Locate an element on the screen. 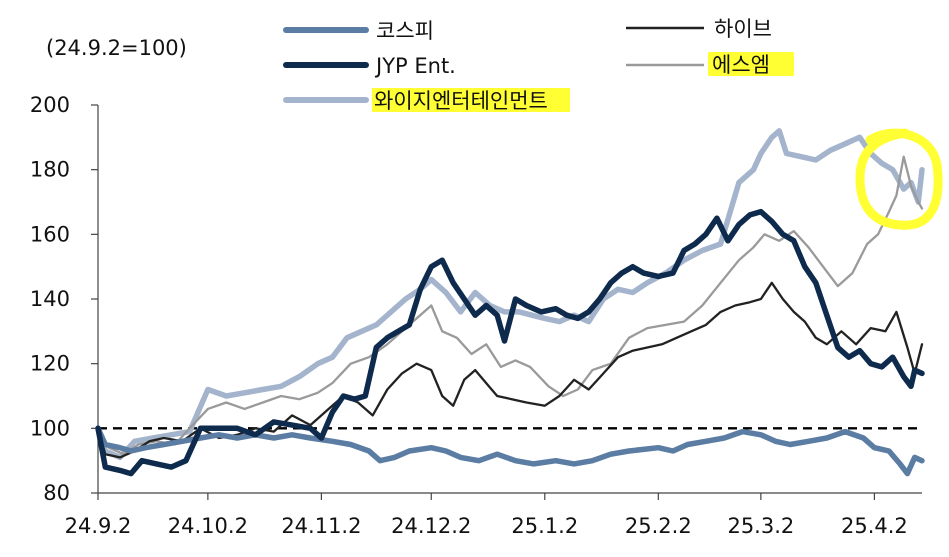 The width and height of the screenshot is (949, 557). y-tick-label: 80 is located at coordinates (56, 493).